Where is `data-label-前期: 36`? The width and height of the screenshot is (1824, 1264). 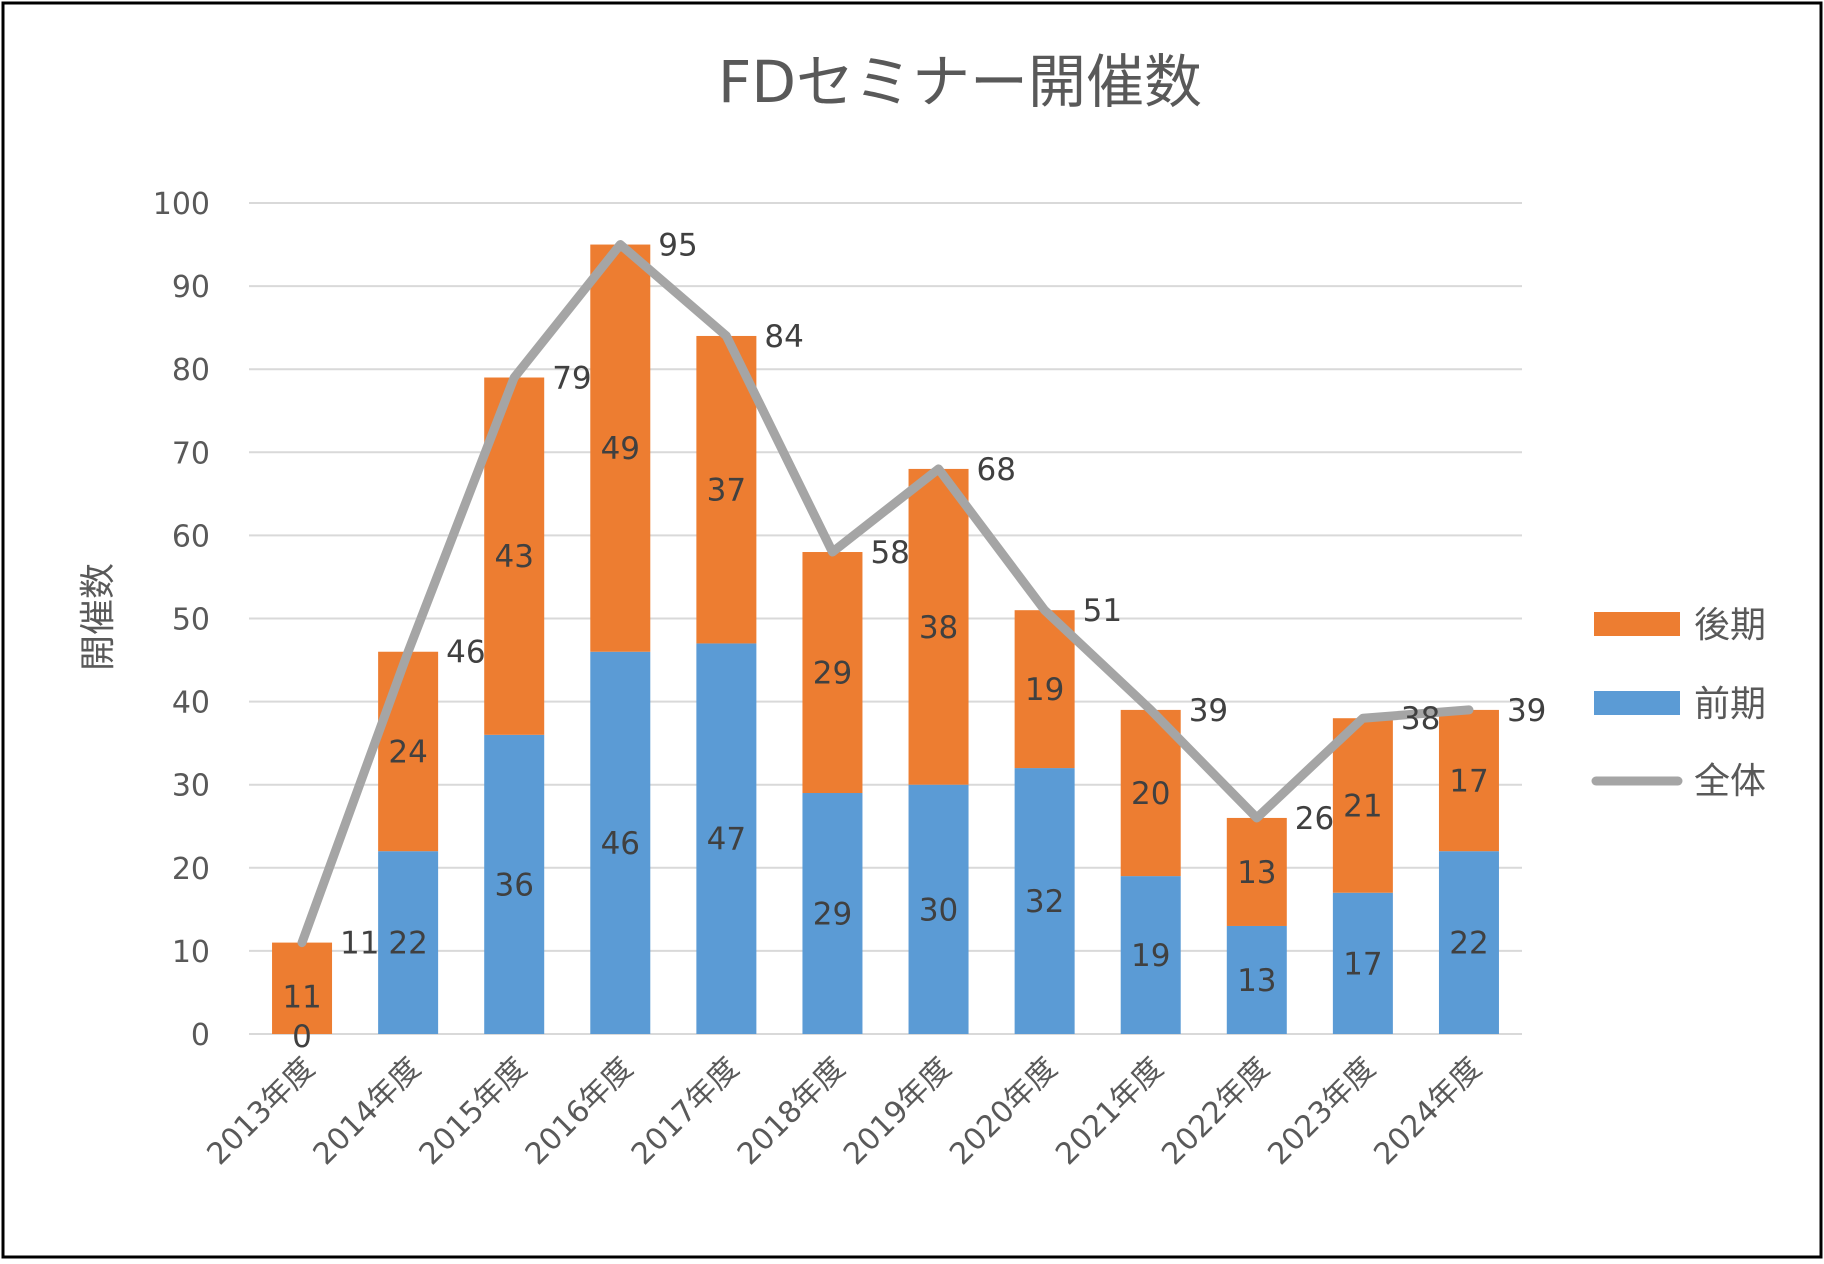
data-label-前期: 36 is located at coordinates (513, 885).